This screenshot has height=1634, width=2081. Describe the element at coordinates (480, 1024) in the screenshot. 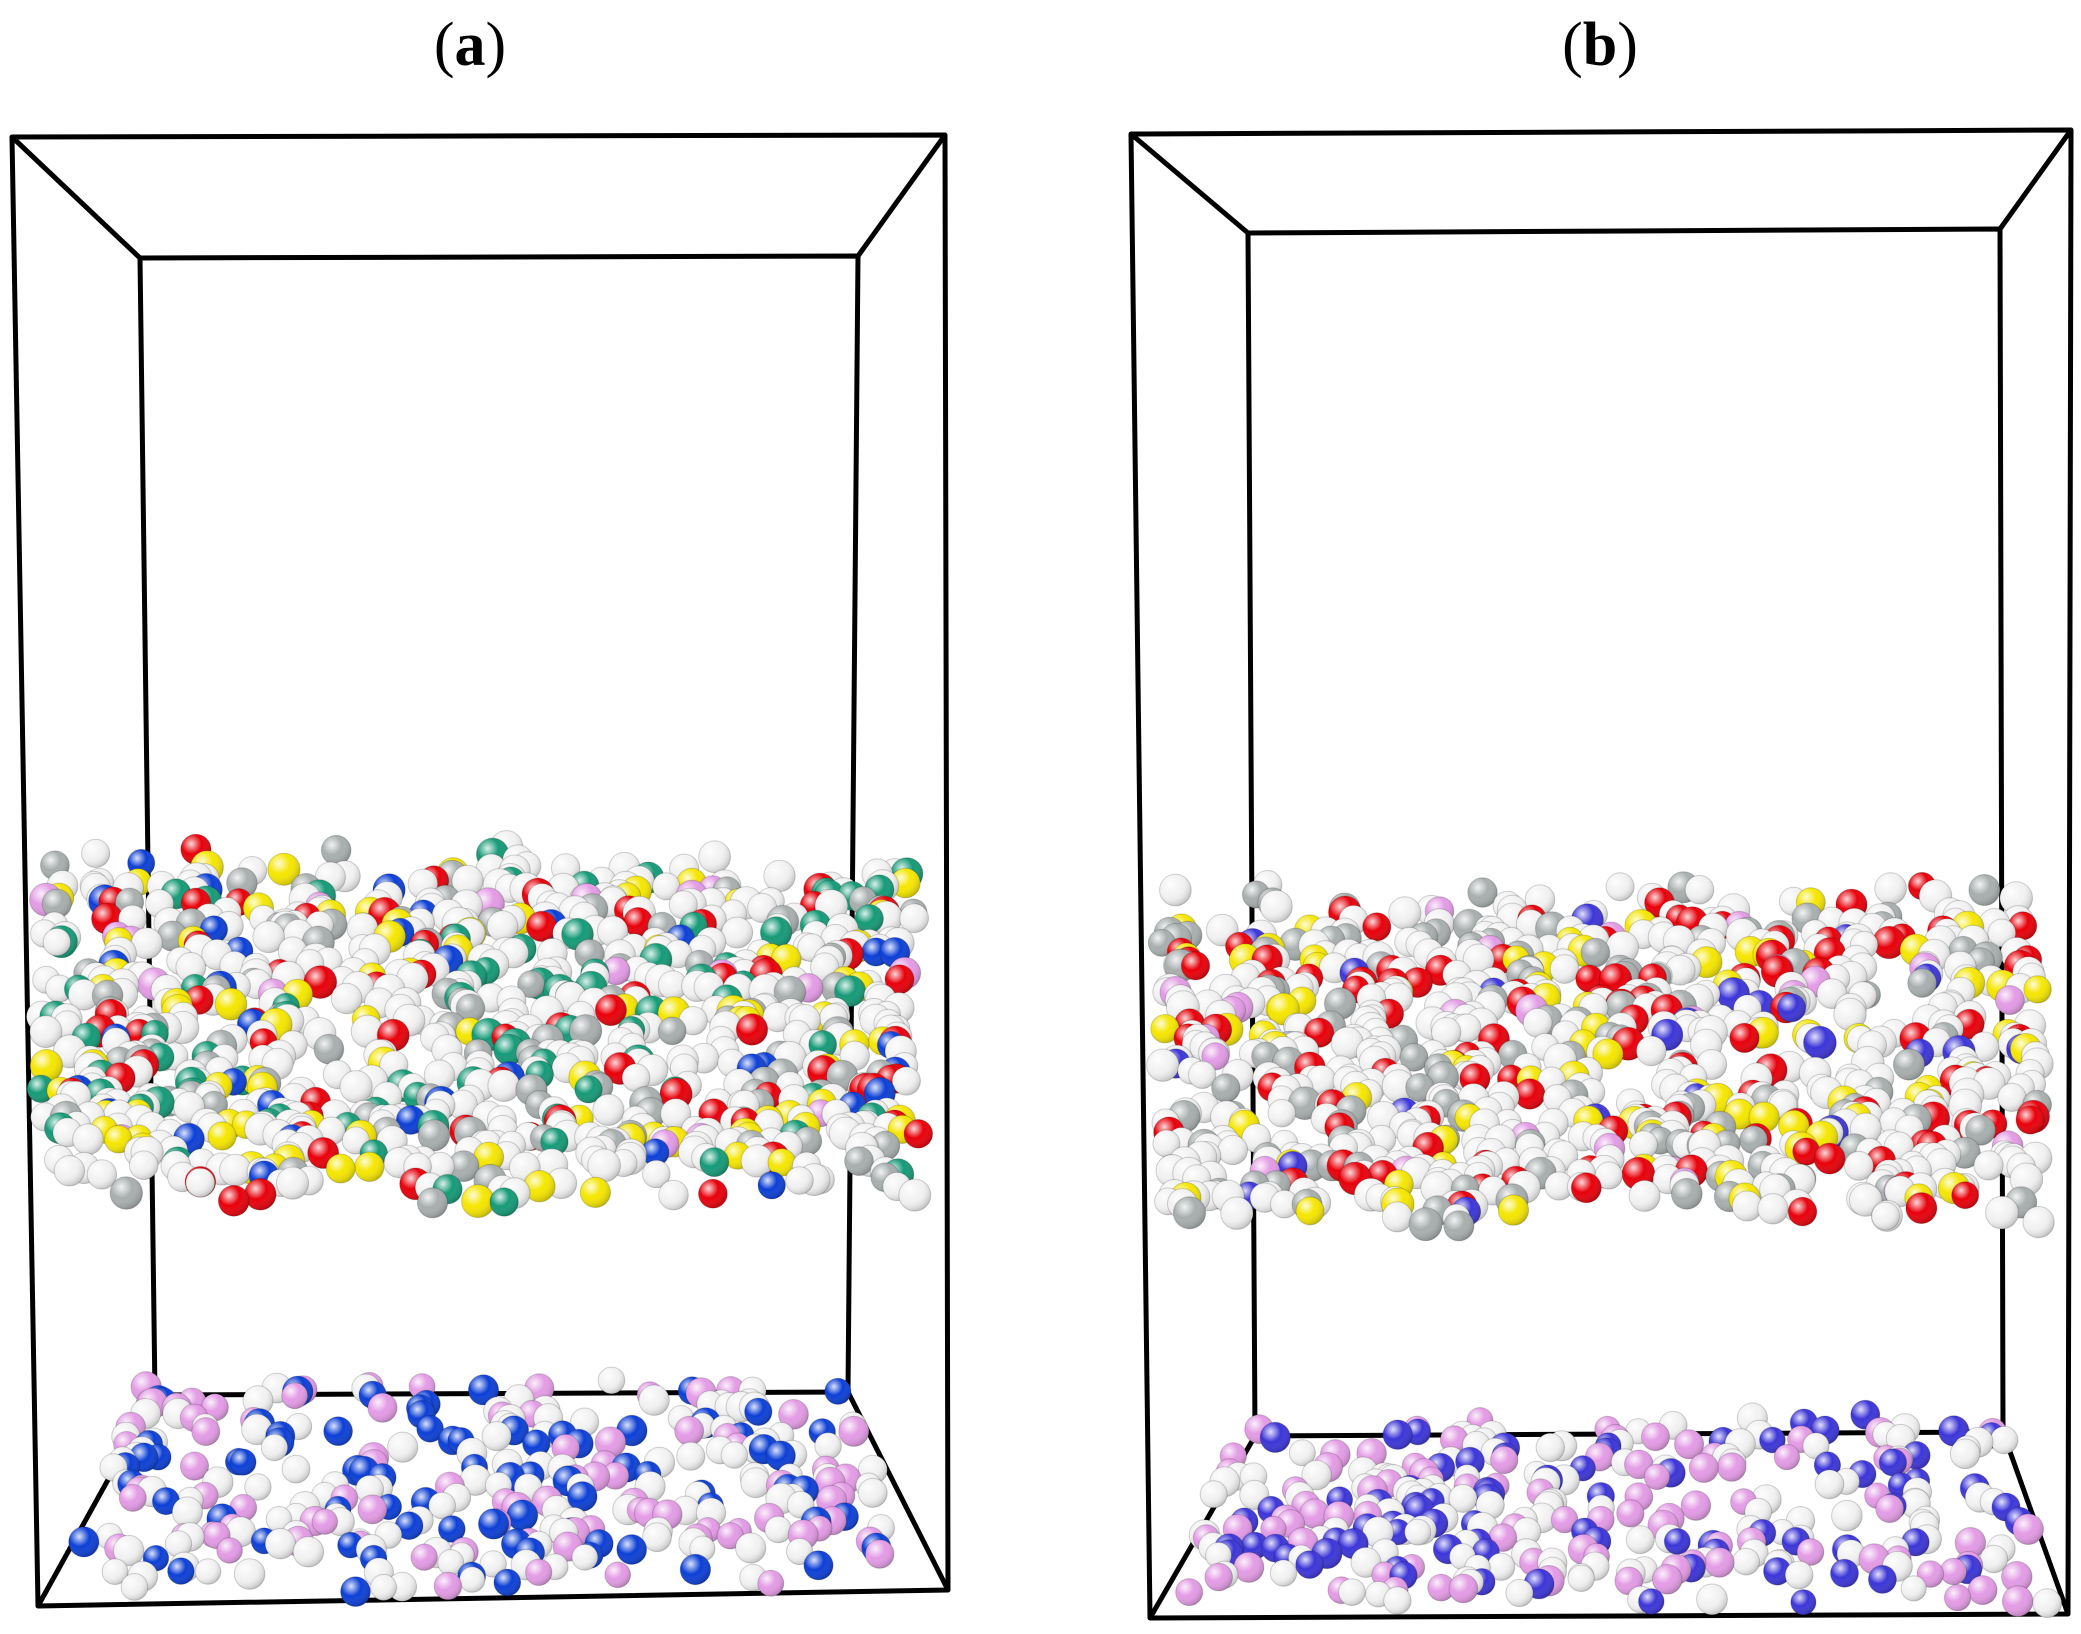

I see `panel-a-organic-layer` at that location.